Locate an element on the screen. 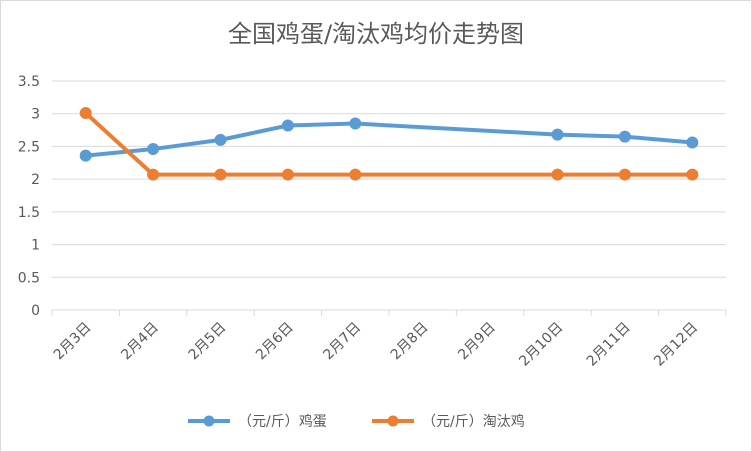 This screenshot has height=452, width=752. y-tick-label: 3 is located at coordinates (35, 115).